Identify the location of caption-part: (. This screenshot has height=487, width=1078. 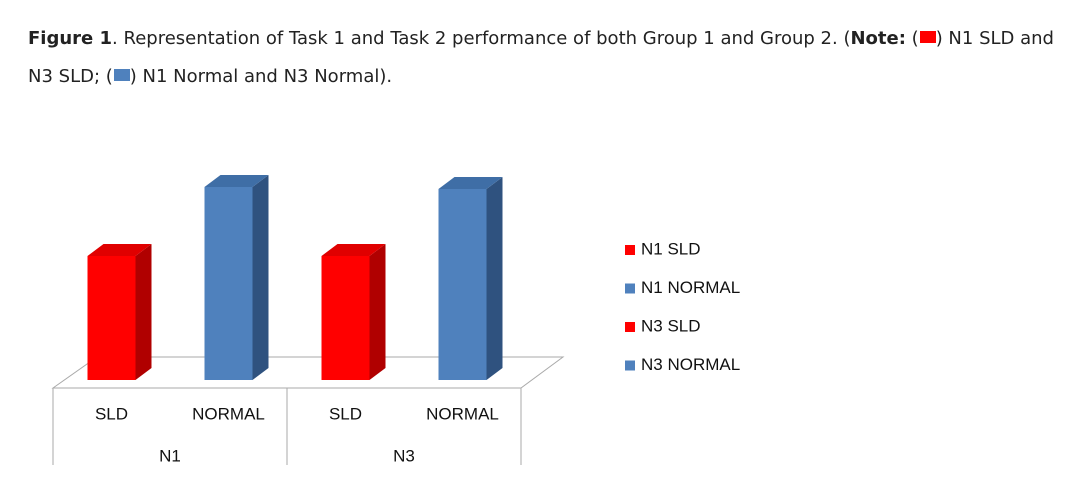
(912, 38).